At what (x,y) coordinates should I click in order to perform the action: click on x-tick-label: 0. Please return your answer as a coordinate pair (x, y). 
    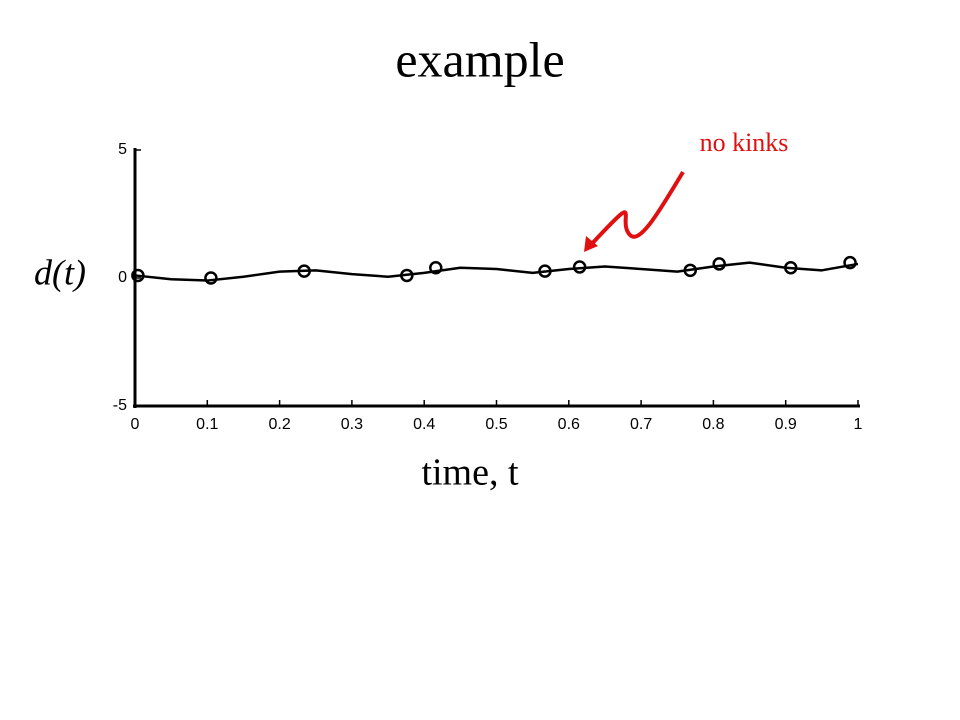
    Looking at the image, I should click on (135, 424).